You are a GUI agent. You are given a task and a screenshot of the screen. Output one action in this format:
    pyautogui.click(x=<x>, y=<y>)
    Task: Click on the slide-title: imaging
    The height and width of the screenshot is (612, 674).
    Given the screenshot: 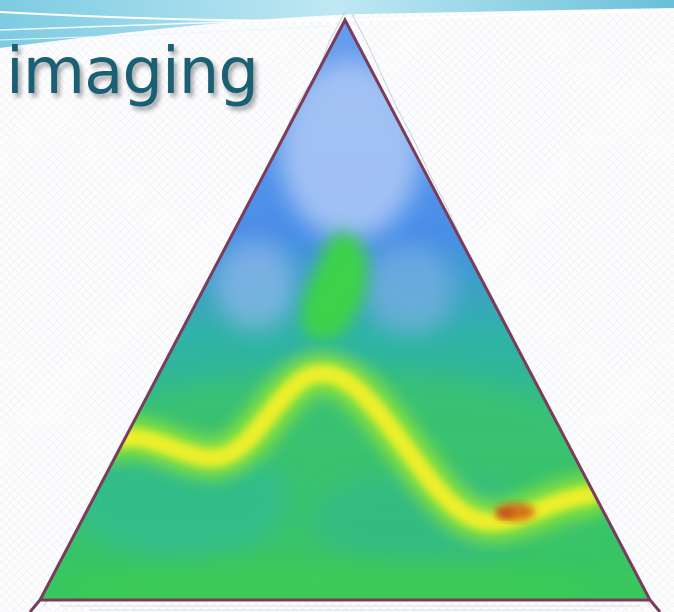 What is the action you would take?
    pyautogui.click(x=132, y=72)
    